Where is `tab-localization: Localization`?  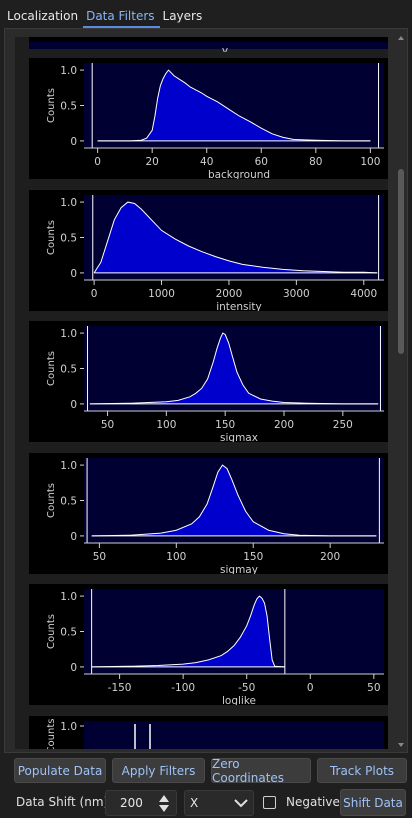
tab-localization: Localization is located at coordinates (43, 16).